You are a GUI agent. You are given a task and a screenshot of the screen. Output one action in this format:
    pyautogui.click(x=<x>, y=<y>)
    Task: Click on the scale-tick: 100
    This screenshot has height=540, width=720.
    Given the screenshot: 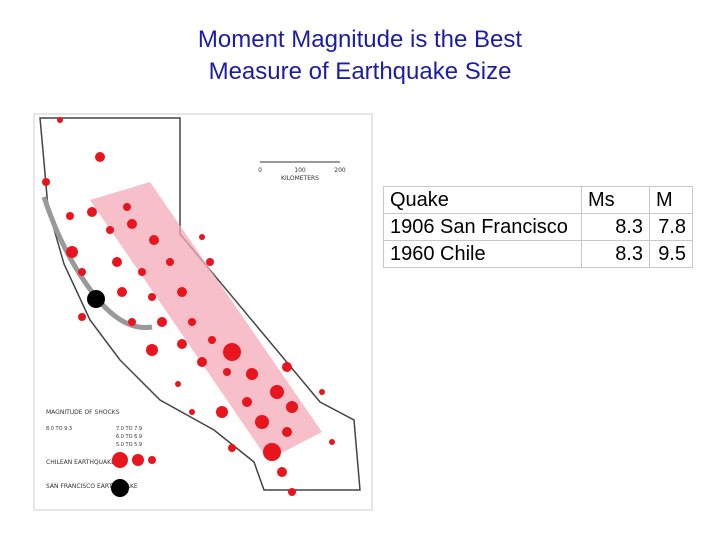 What is the action you would take?
    pyautogui.click(x=300, y=170)
    